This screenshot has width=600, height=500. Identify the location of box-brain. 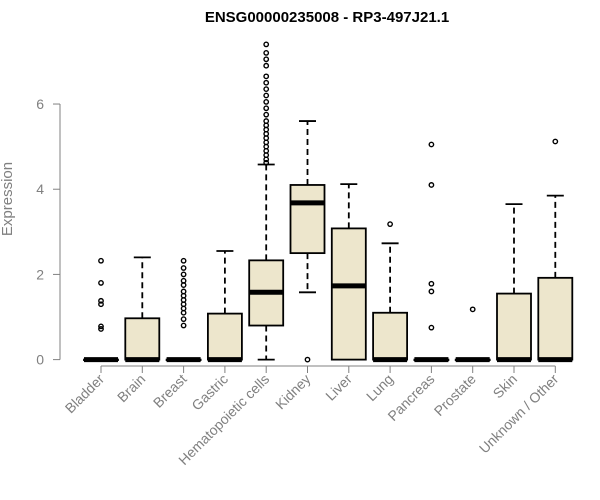
(142, 309).